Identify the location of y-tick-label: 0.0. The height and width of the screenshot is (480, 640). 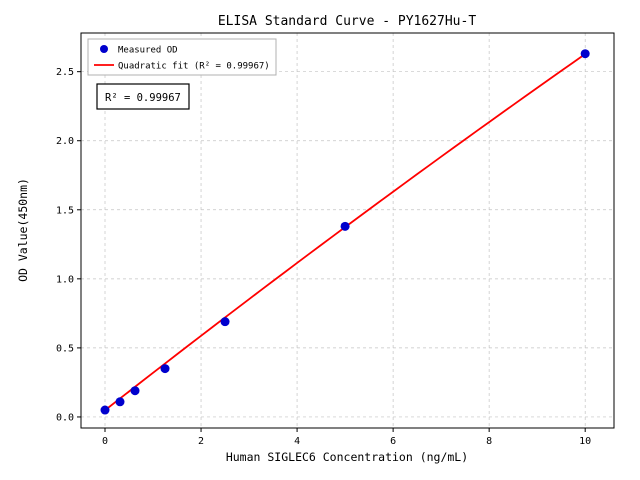
(65, 417).